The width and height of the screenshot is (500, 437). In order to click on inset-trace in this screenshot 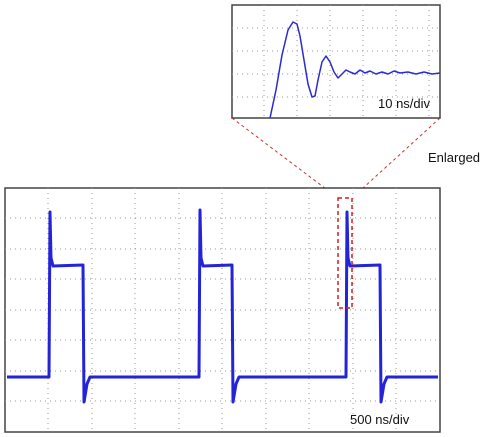, I will do `click(355, 70)`.